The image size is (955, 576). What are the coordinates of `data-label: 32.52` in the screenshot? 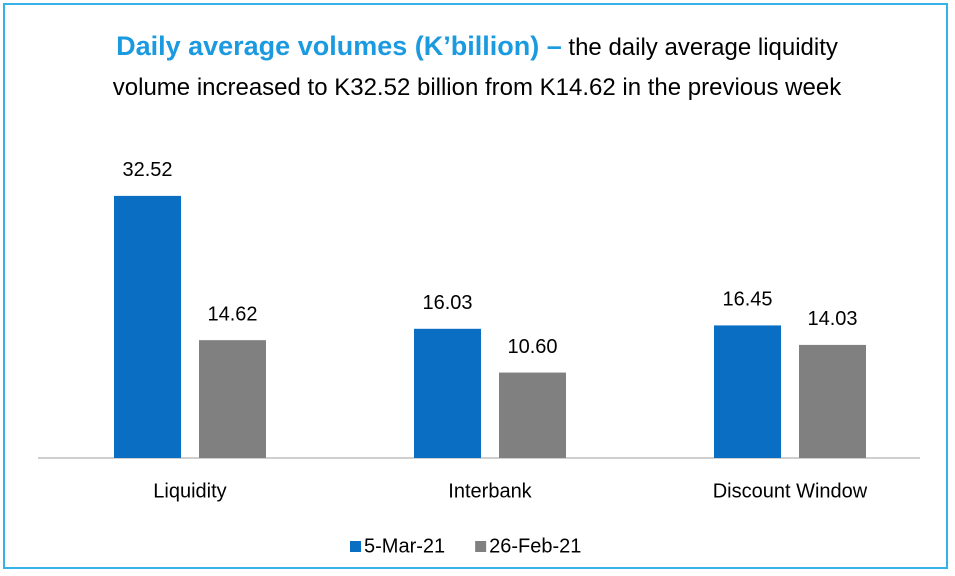 It's located at (147, 170).